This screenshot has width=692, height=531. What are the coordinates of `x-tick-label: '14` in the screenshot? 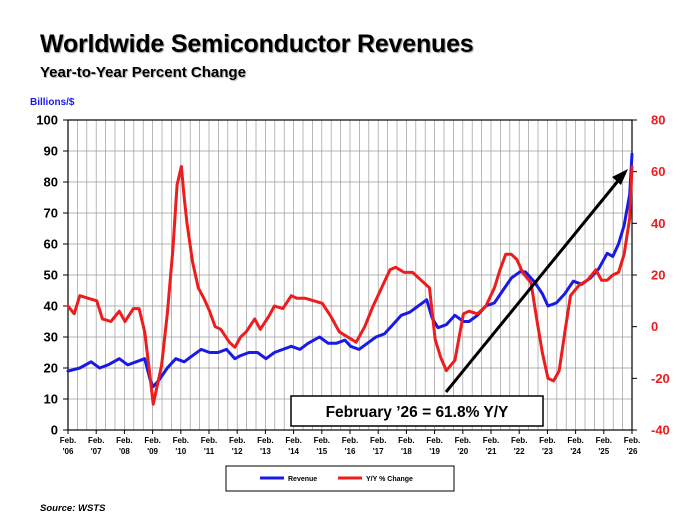 It's located at (293, 451).